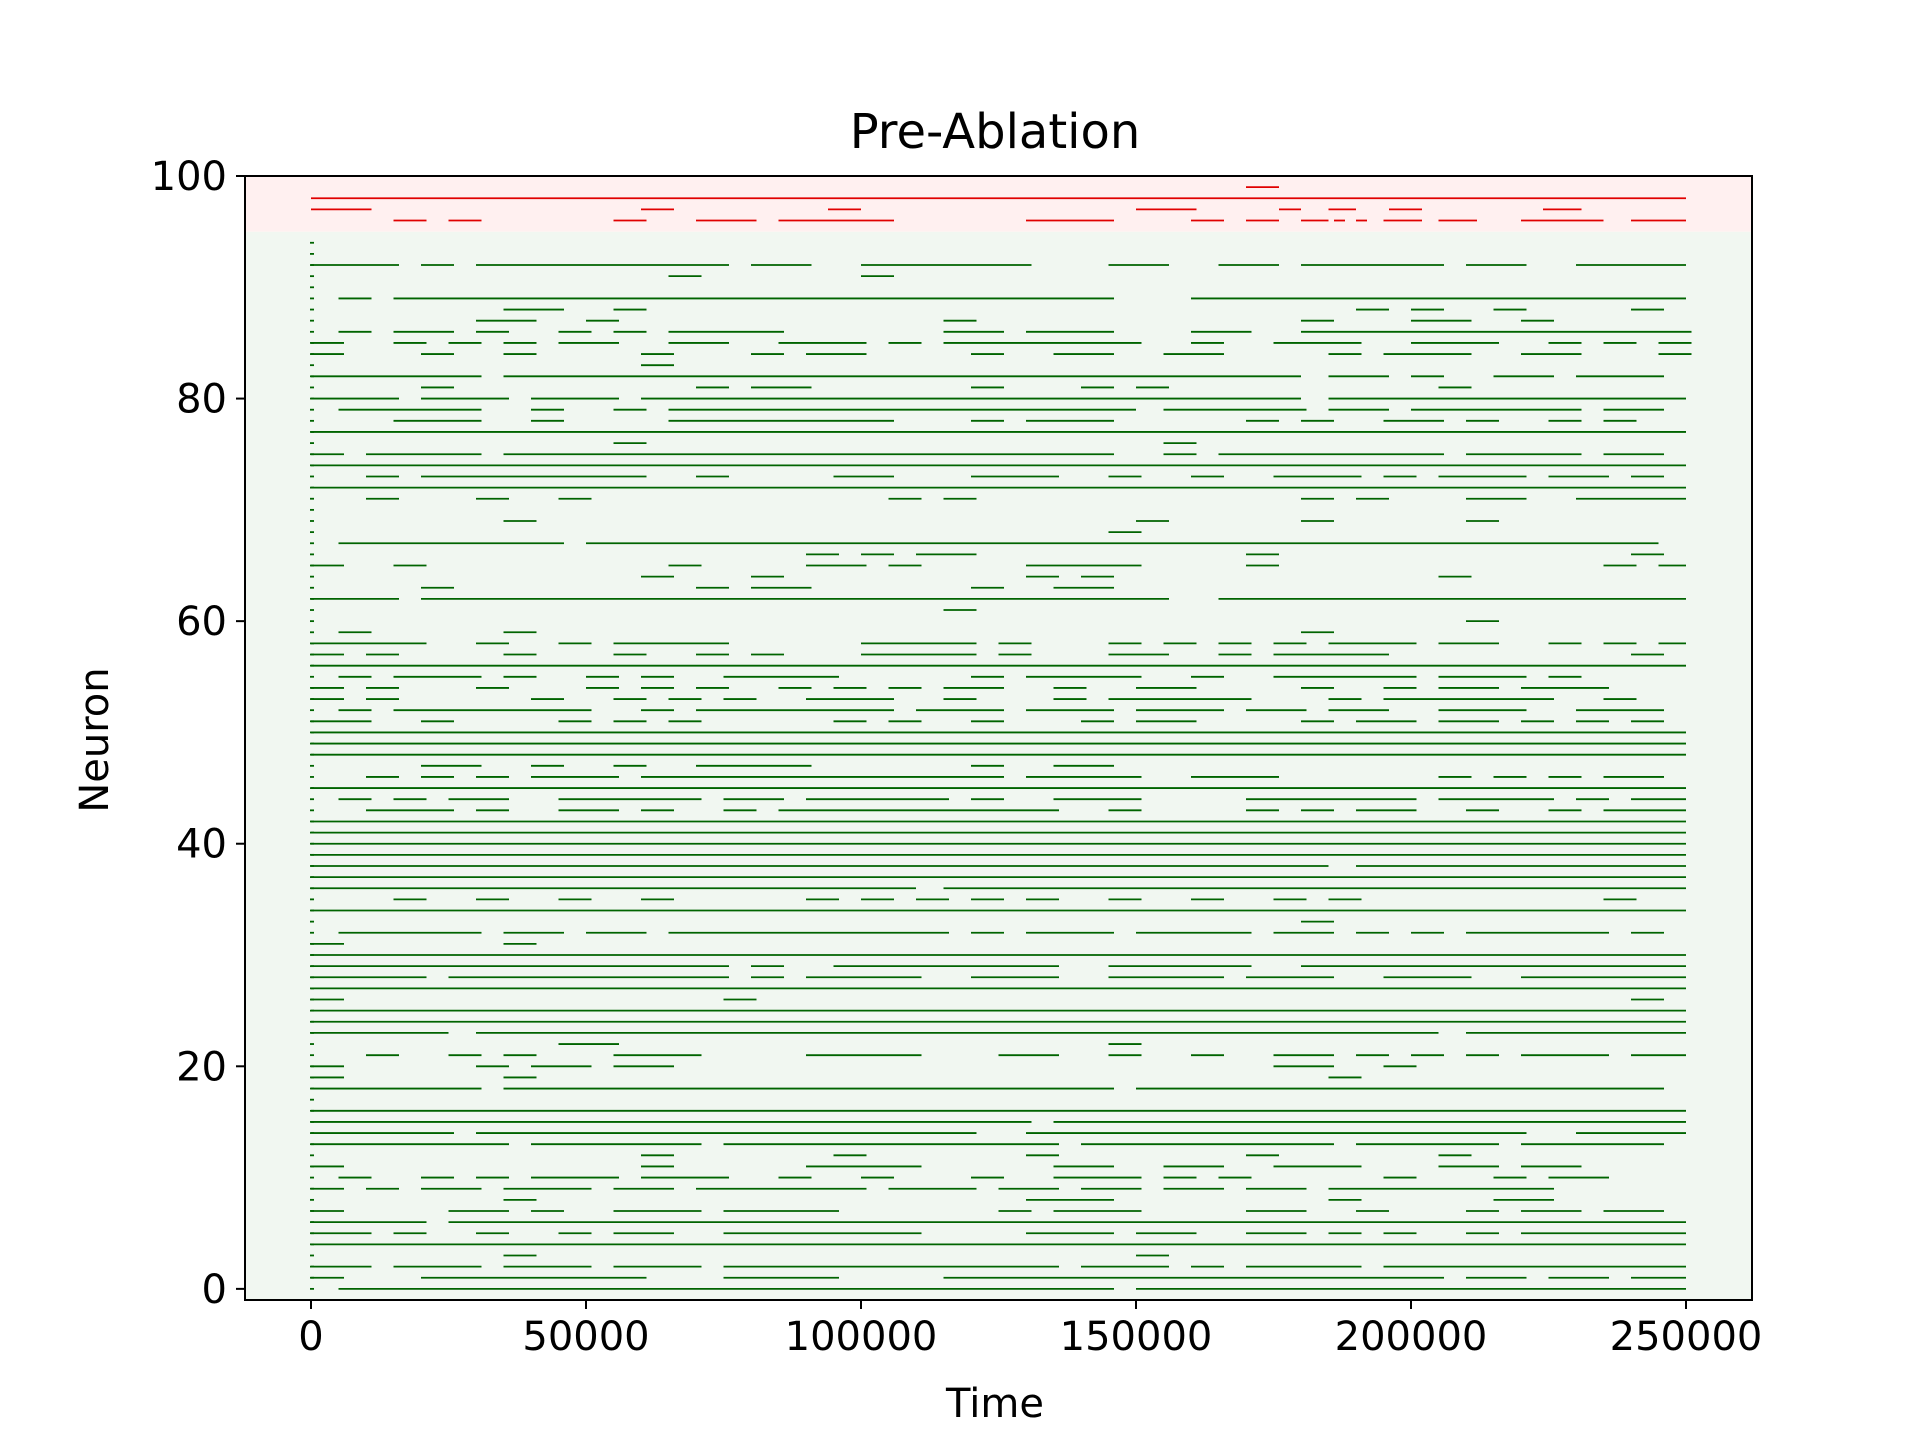 This screenshot has width=1920, height=1440. What do you see at coordinates (1030, 1330) in the screenshot?
I see `x-axis: 0 50000 100000 150000 200000 250000` at bounding box center [1030, 1330].